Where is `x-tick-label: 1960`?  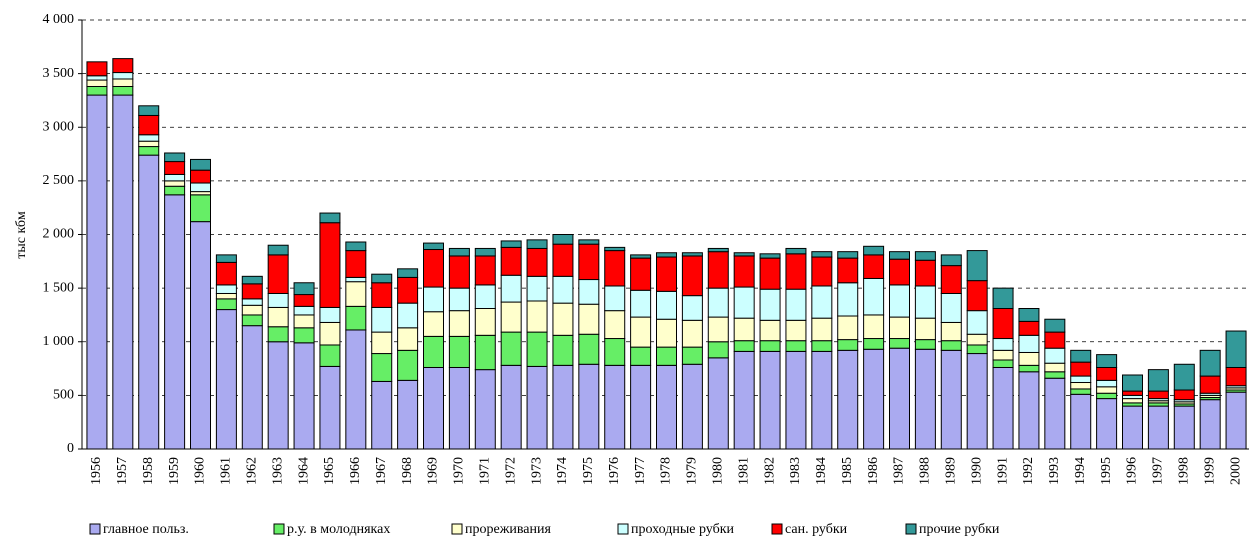 x-tick-label: 1960 is located at coordinates (200, 471).